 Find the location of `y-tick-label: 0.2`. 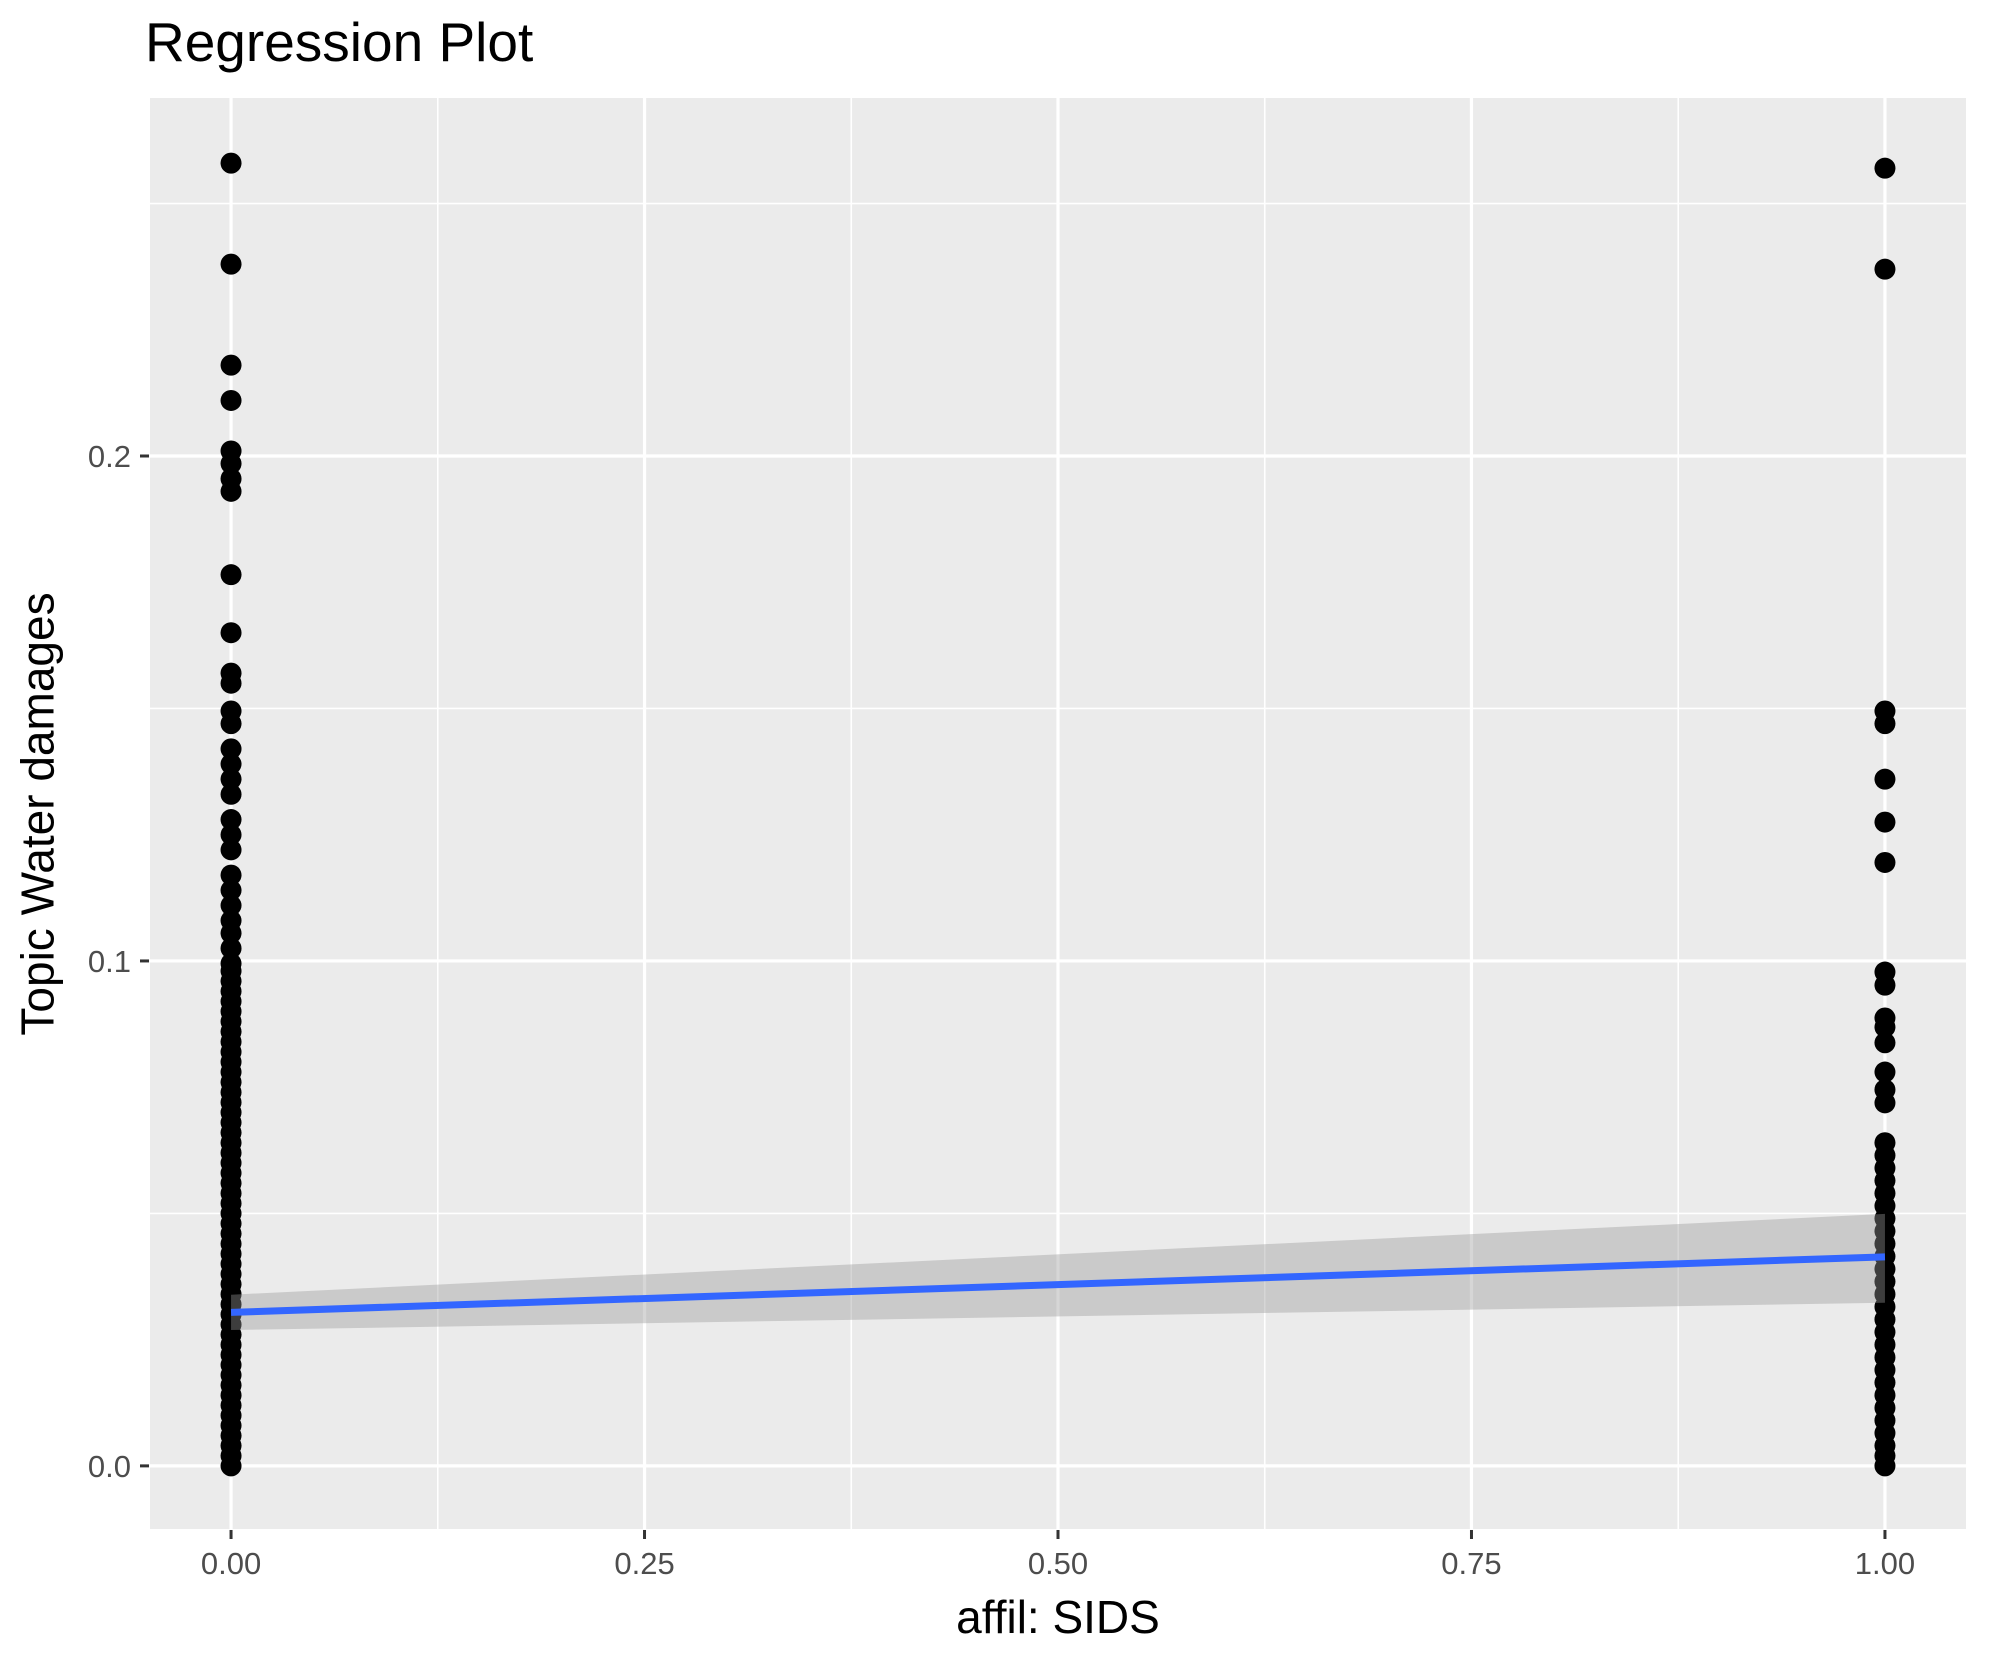

y-tick-label: 0.2 is located at coordinates (109, 456).